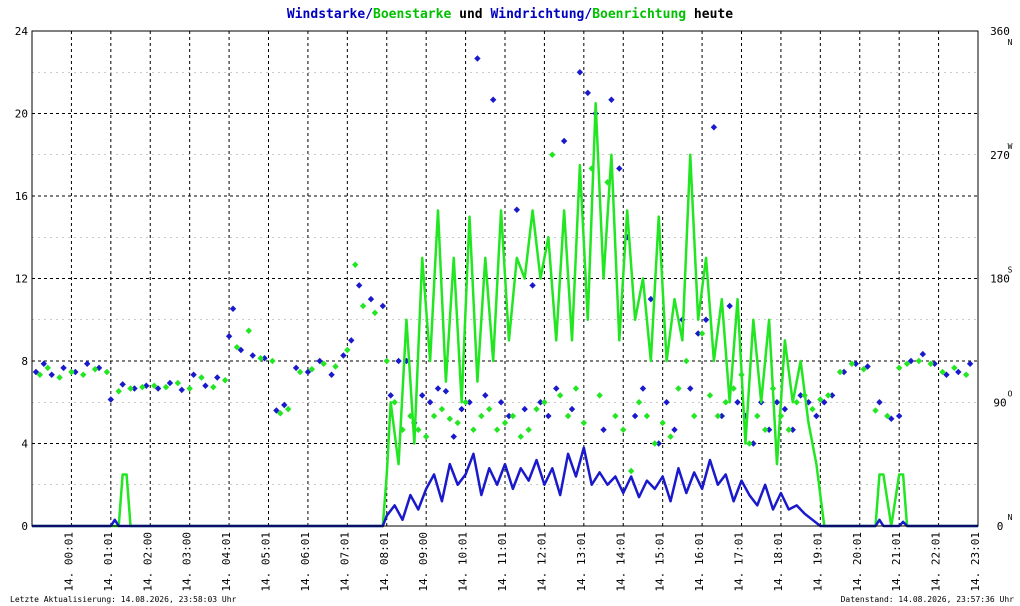  I want to click on series-windstarke-line, so click(505, 487).